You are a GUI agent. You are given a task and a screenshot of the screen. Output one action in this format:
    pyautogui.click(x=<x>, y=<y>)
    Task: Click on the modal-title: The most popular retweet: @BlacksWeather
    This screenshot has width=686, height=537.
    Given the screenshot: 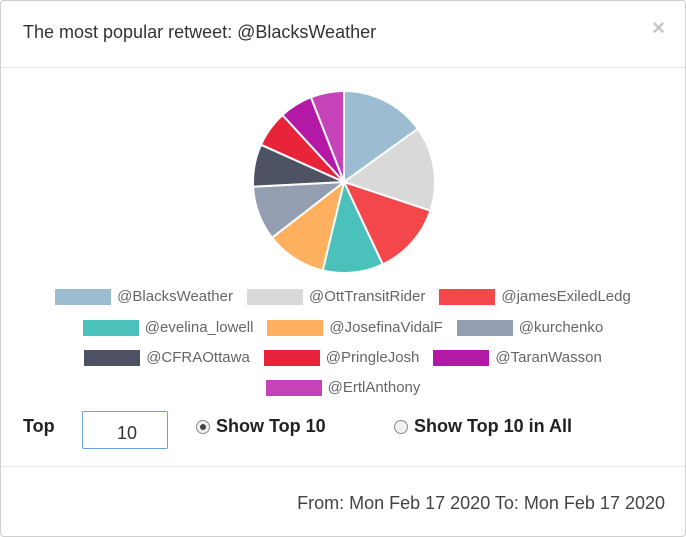 What is the action you would take?
    pyautogui.click(x=200, y=32)
    